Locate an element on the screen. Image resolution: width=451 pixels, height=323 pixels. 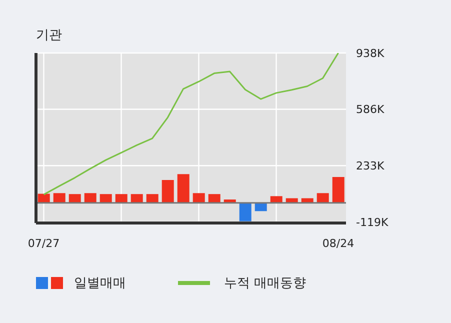
y-tick-label: 938K is located at coordinates (370, 53).